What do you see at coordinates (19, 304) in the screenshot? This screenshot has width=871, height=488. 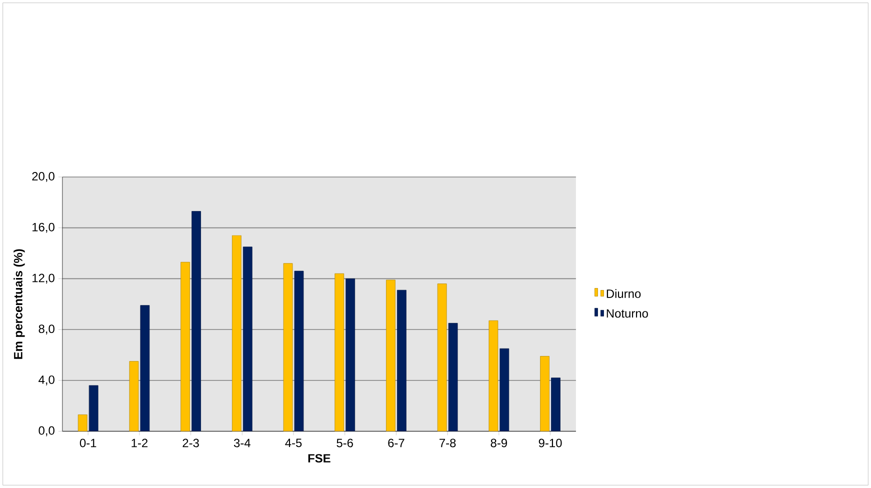 I see `y-axis-title: Em percentuais (%)` at bounding box center [19, 304].